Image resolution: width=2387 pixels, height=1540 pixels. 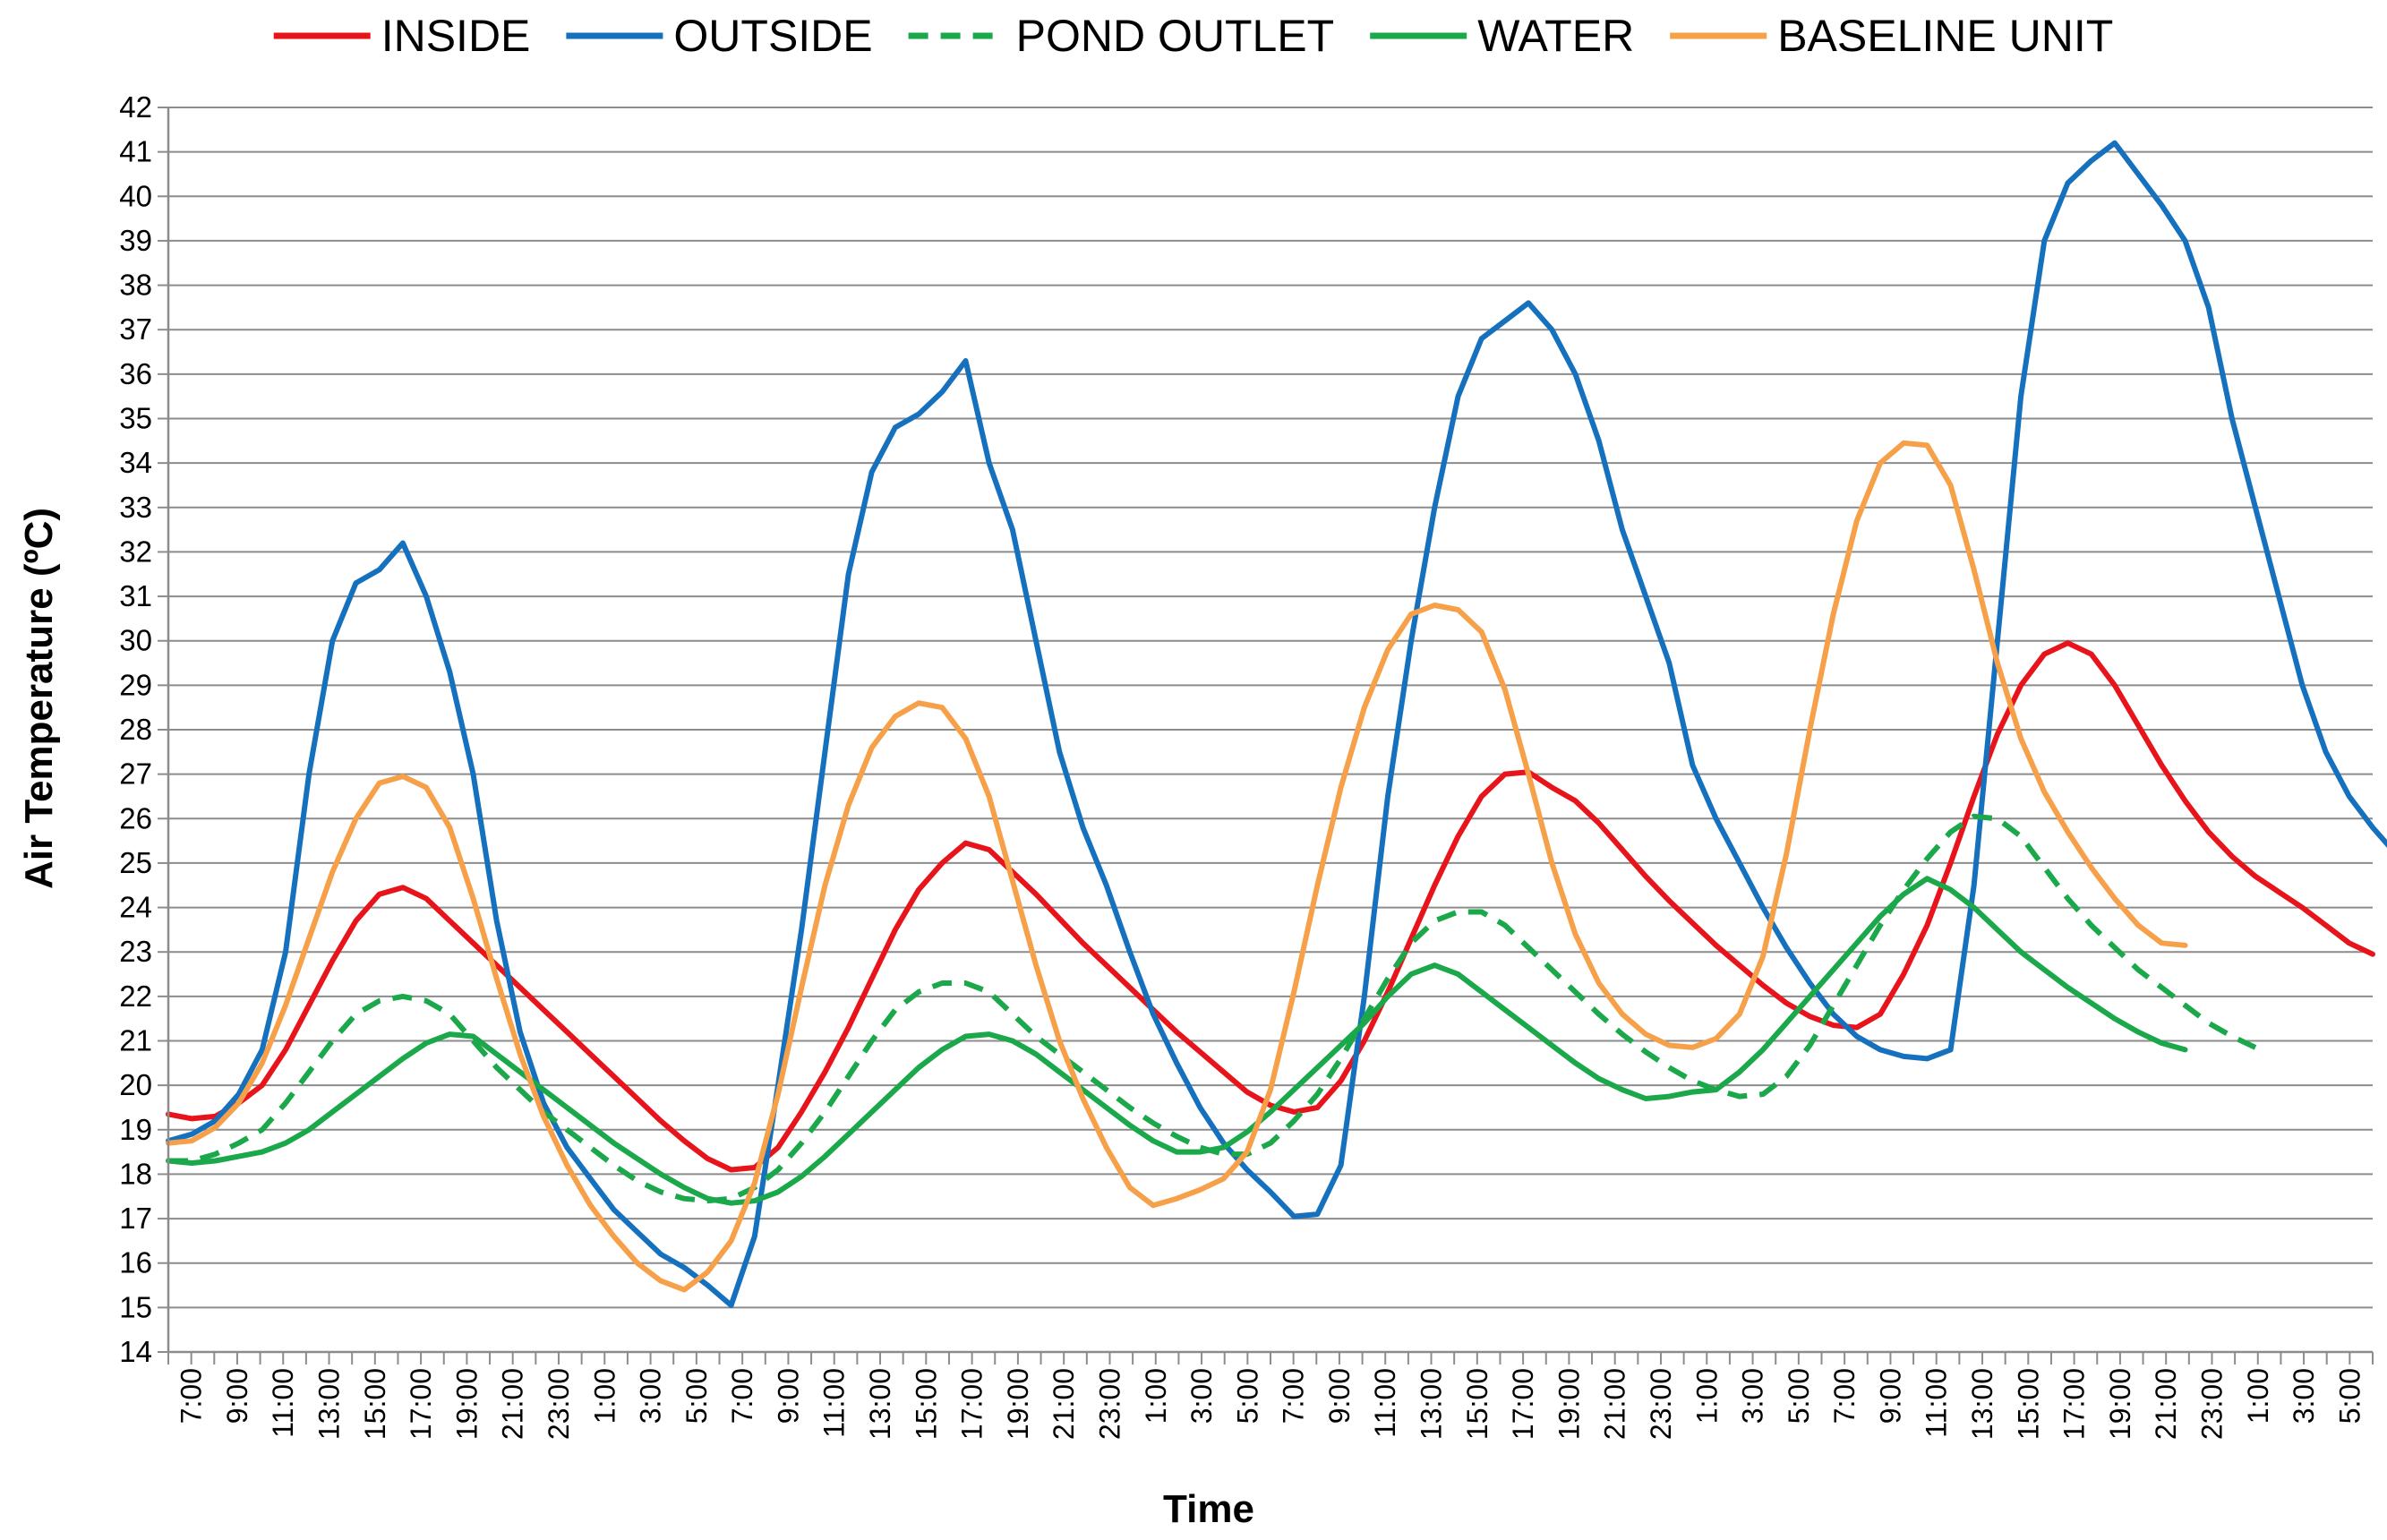 I want to click on legend-item-water: WATER, so click(x=1502, y=36).